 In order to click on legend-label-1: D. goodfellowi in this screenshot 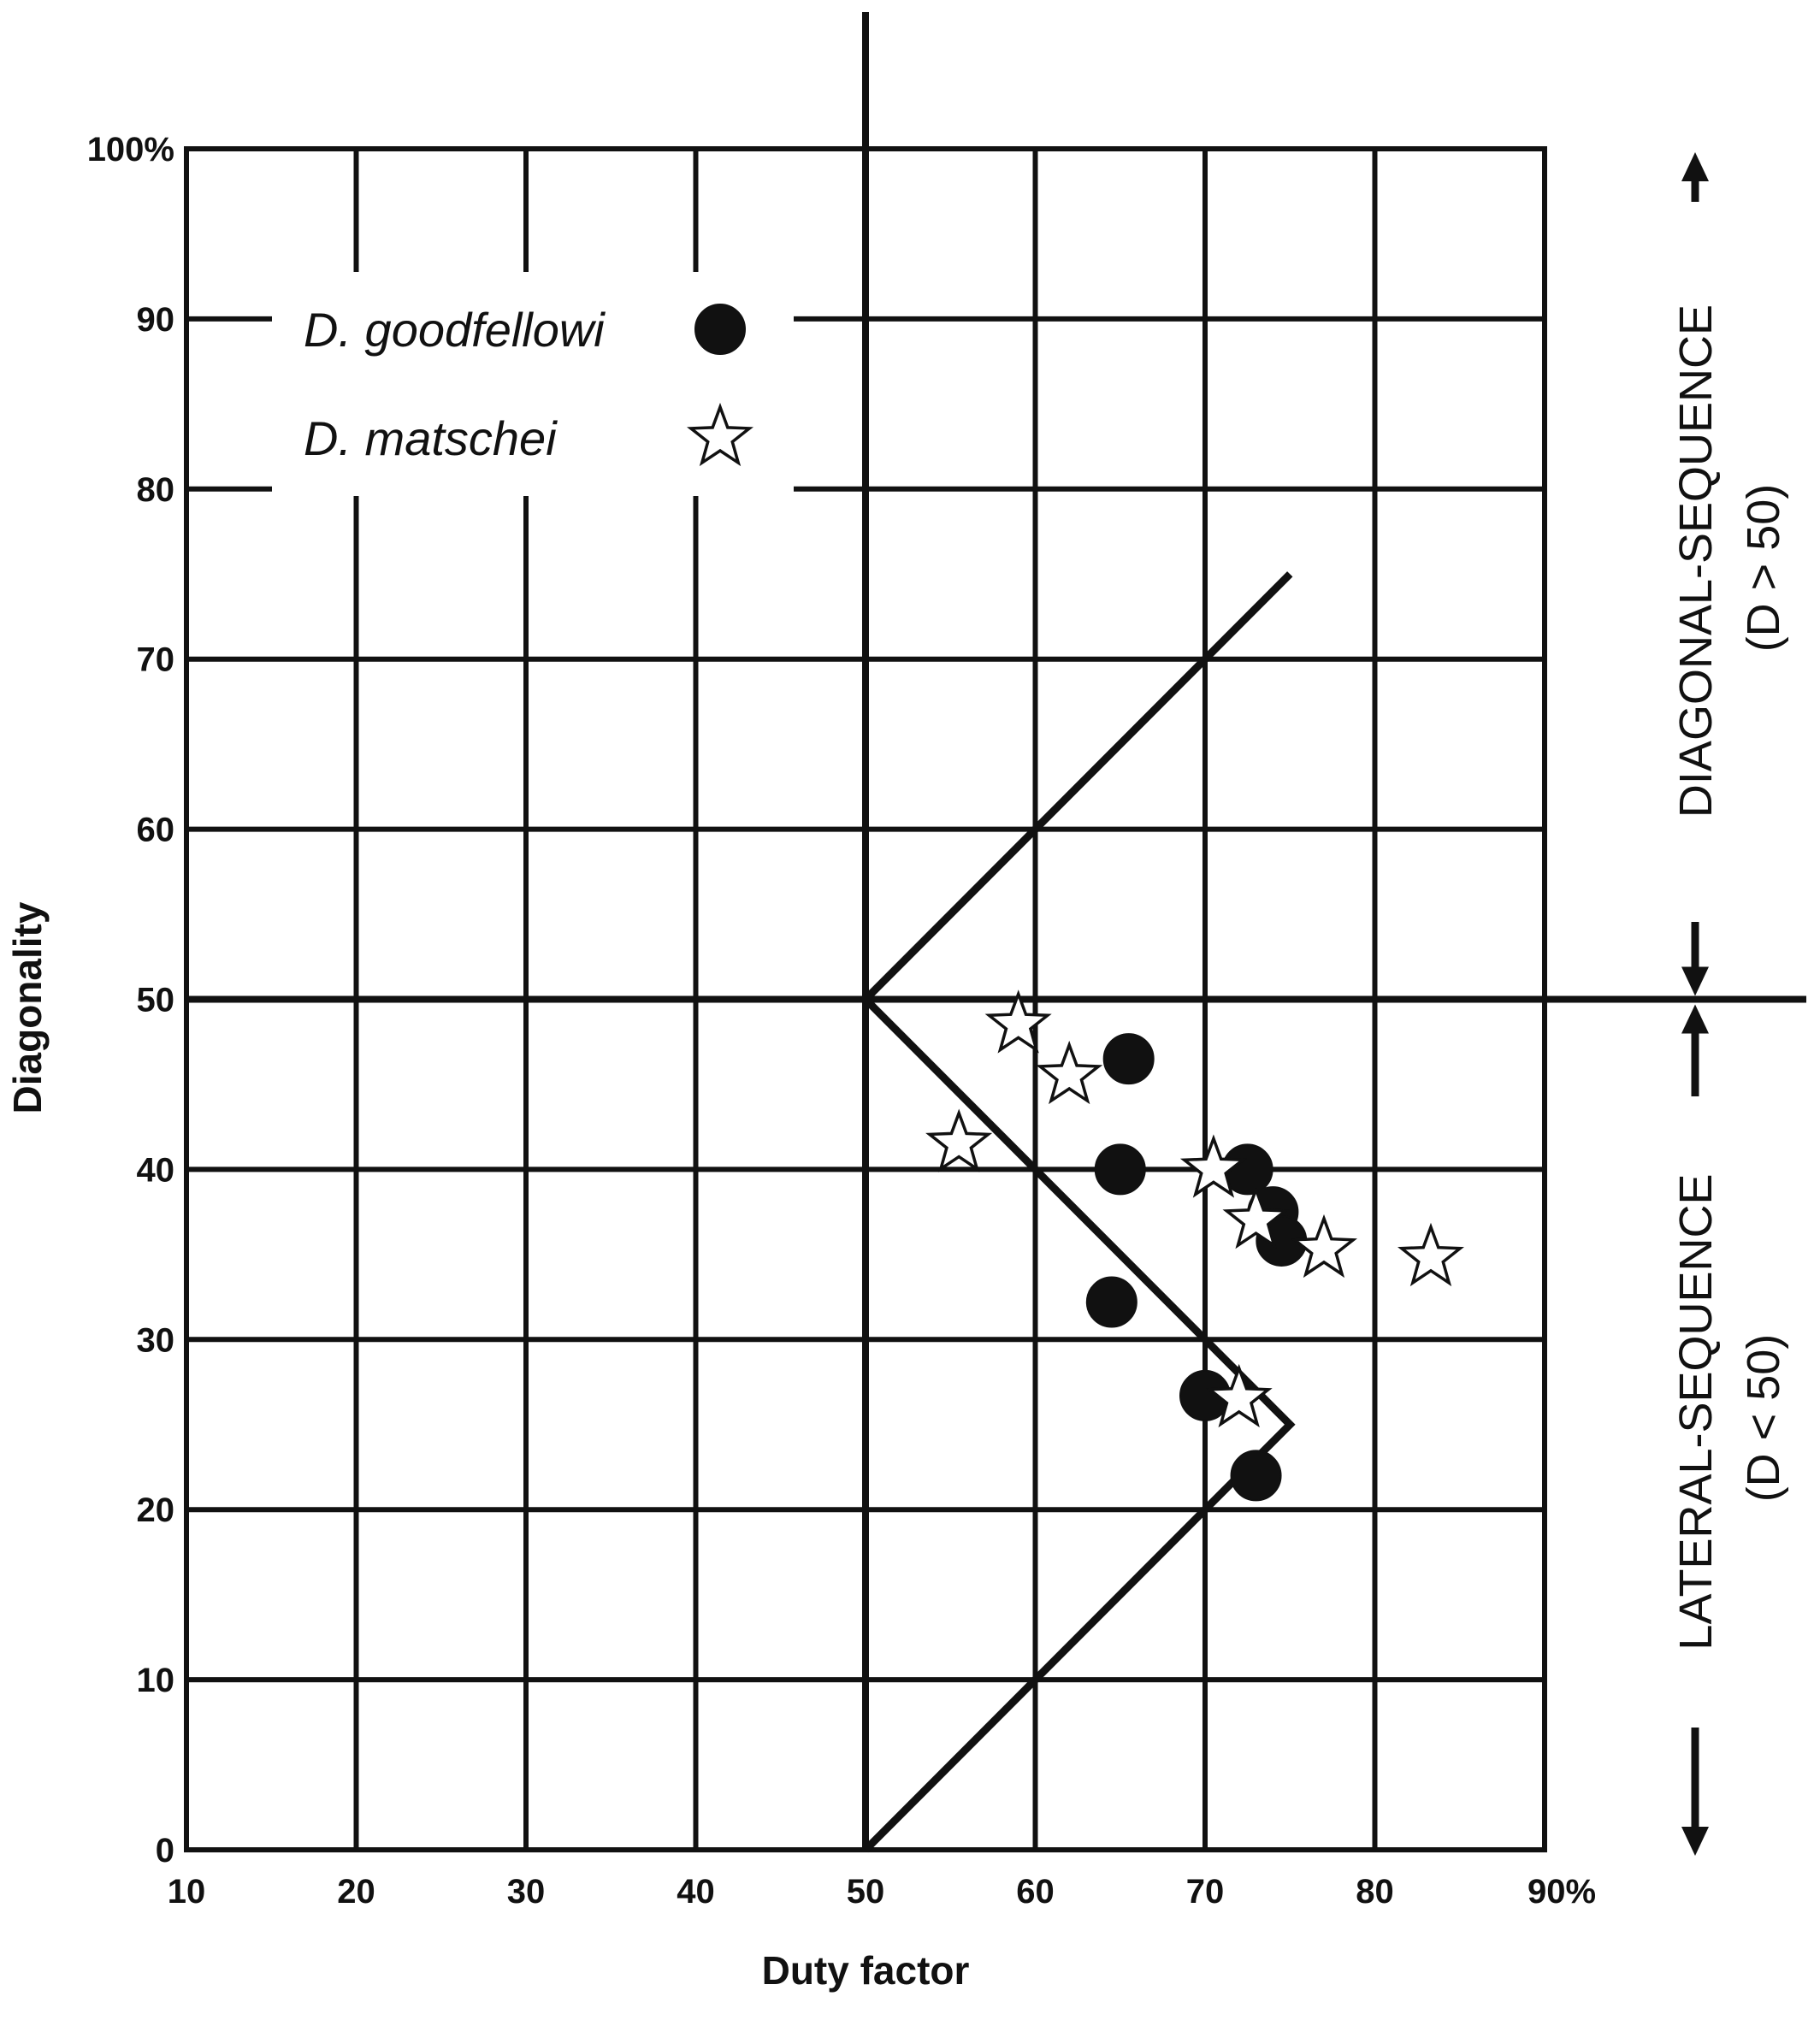, I will do `click(455, 330)`.